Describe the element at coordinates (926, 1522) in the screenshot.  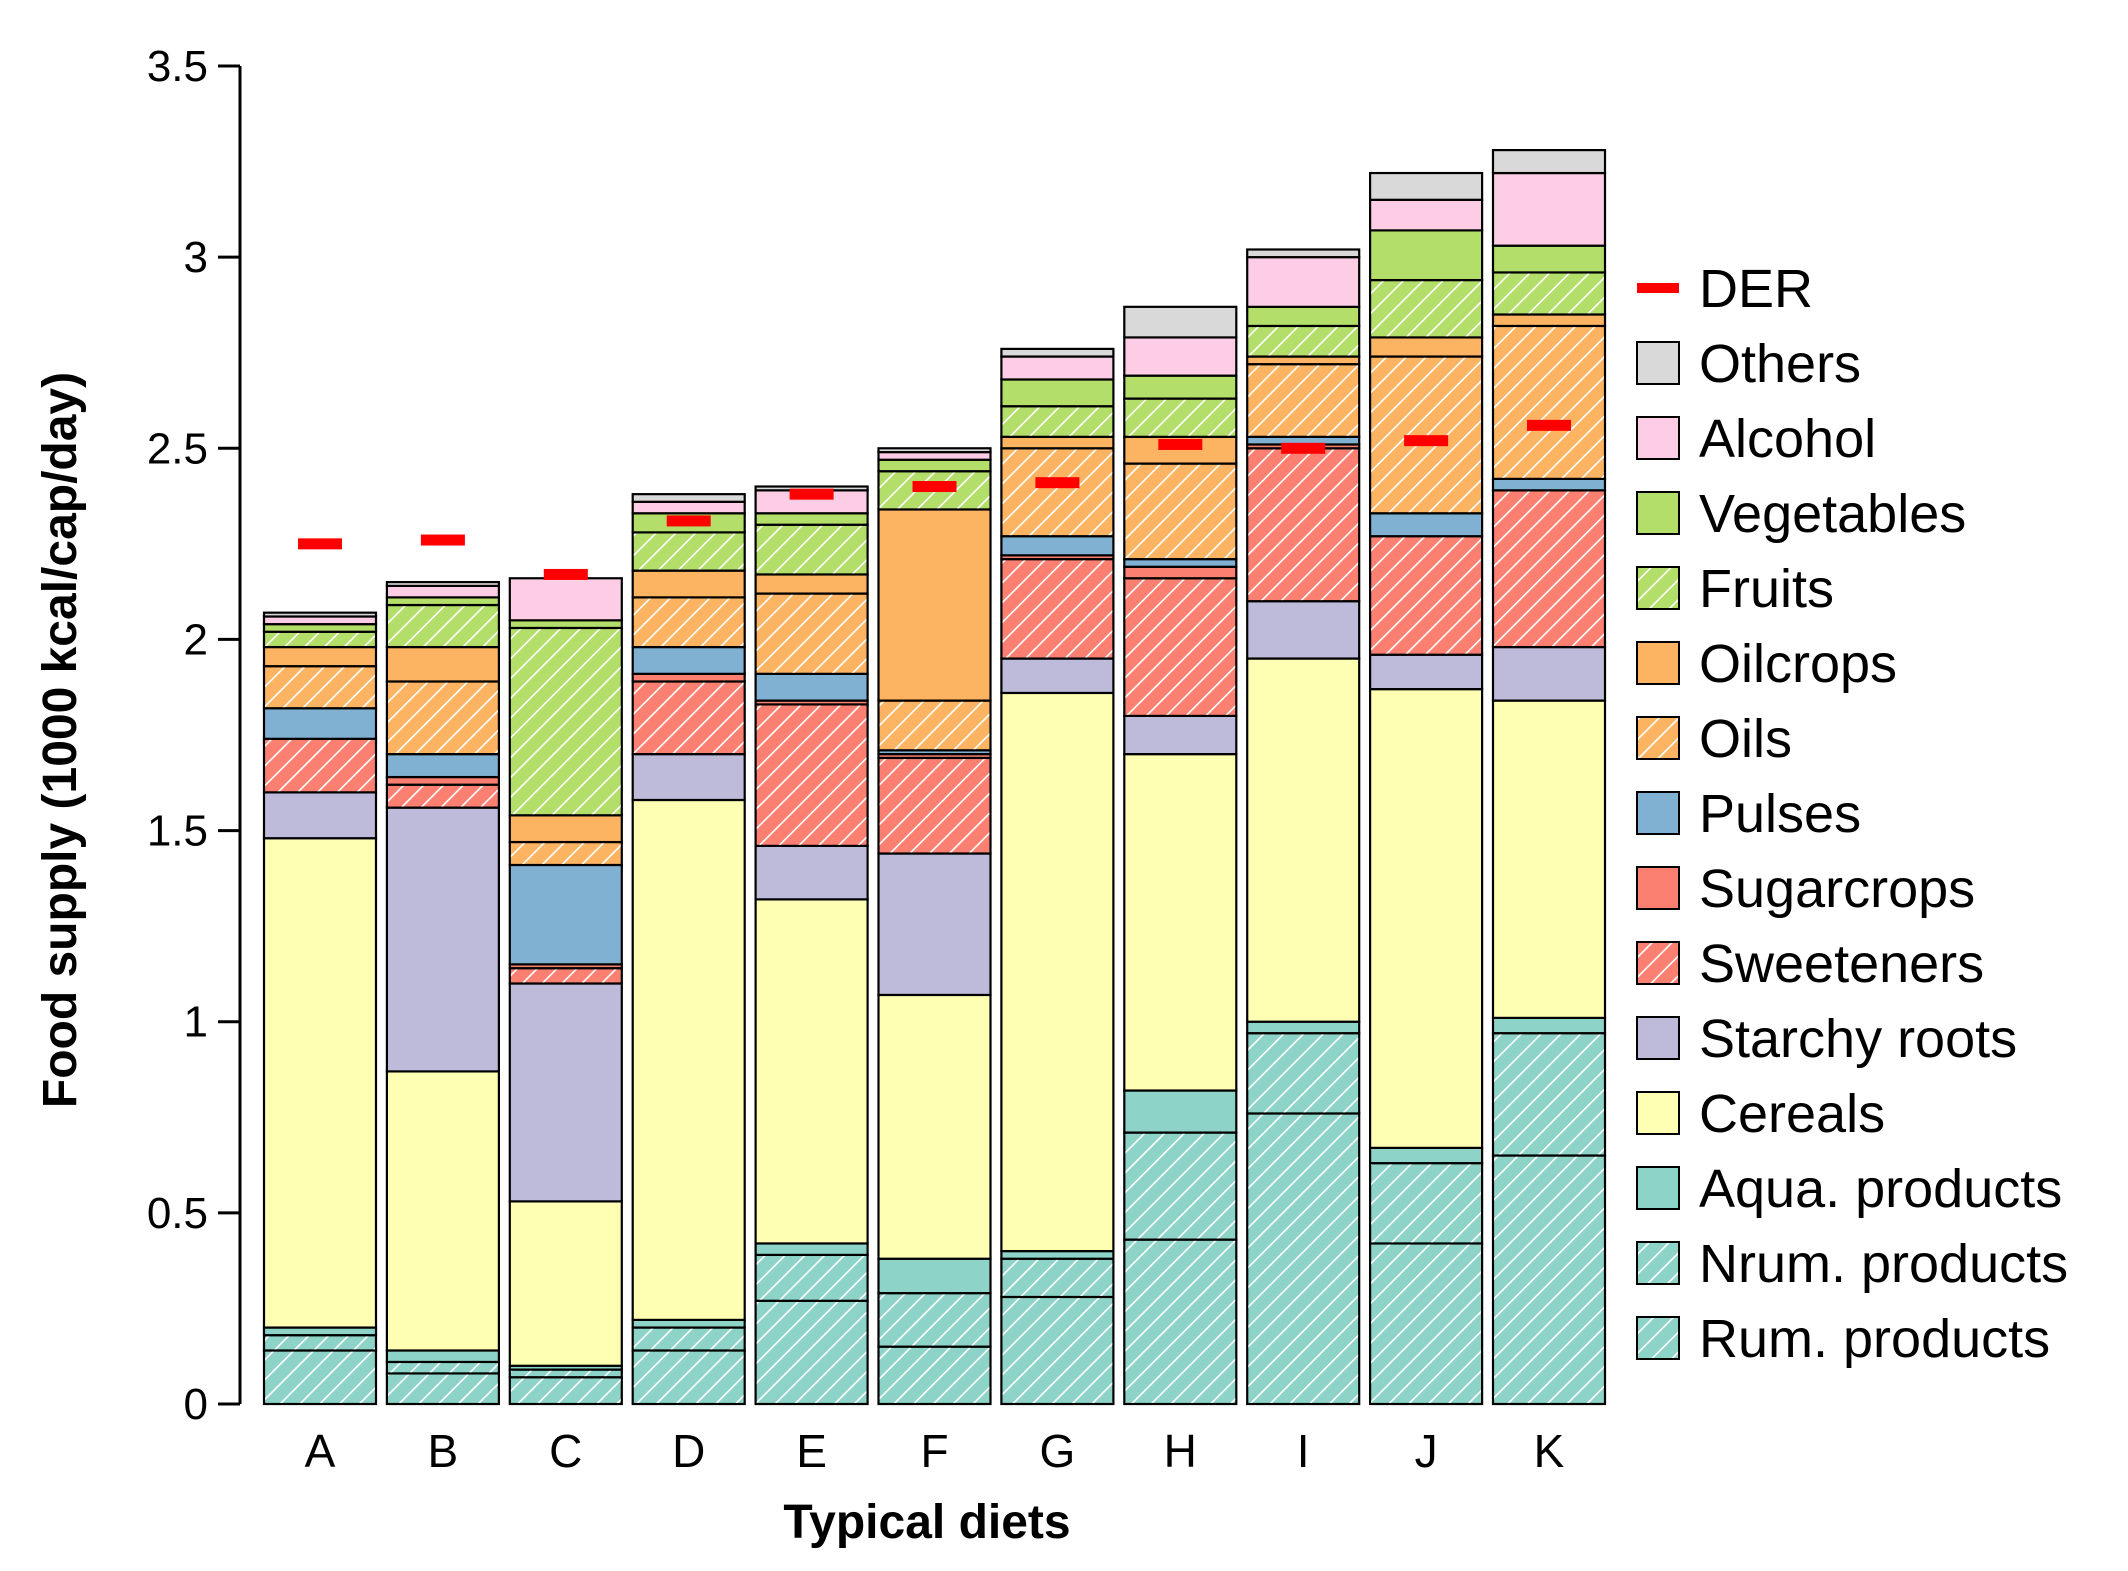
I see `x-axis-title: Typical diets` at that location.